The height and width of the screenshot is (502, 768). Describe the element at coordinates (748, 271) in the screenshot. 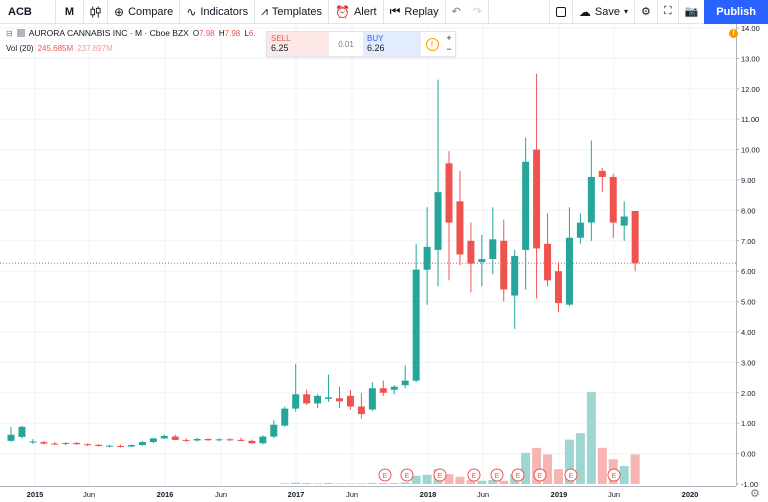

I see `y-tick-label: 6.00` at that location.